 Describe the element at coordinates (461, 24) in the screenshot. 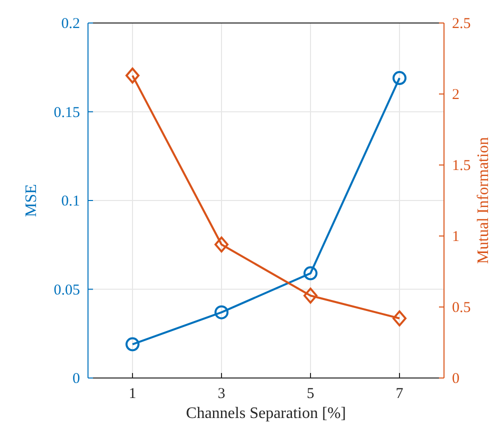

I see `y2-tick-label: 2.5` at that location.